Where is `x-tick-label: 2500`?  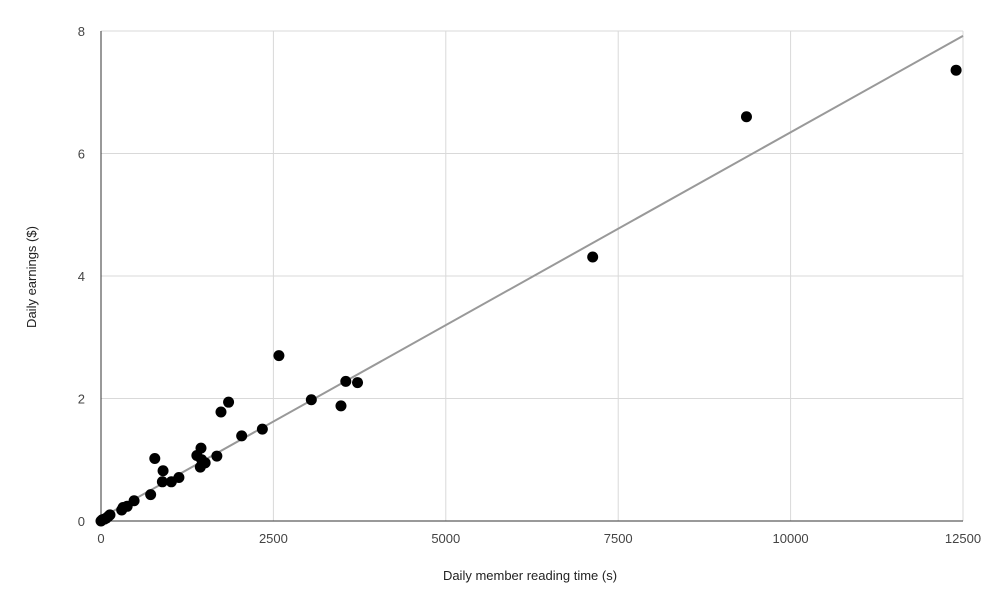 x-tick-label: 2500 is located at coordinates (273, 538).